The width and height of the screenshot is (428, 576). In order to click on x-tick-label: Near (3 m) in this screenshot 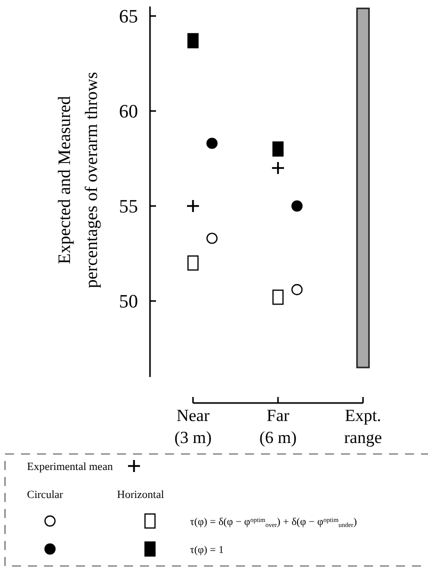, I will do `click(193, 426)`.